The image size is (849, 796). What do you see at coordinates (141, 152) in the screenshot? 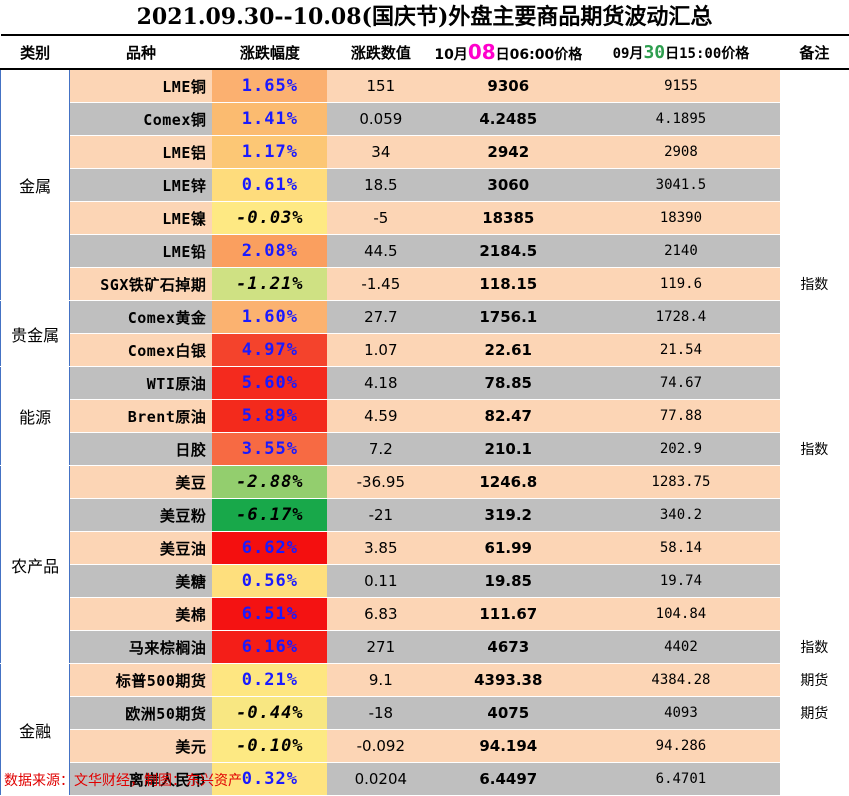
I see `commodity-name: LME铝` at bounding box center [141, 152].